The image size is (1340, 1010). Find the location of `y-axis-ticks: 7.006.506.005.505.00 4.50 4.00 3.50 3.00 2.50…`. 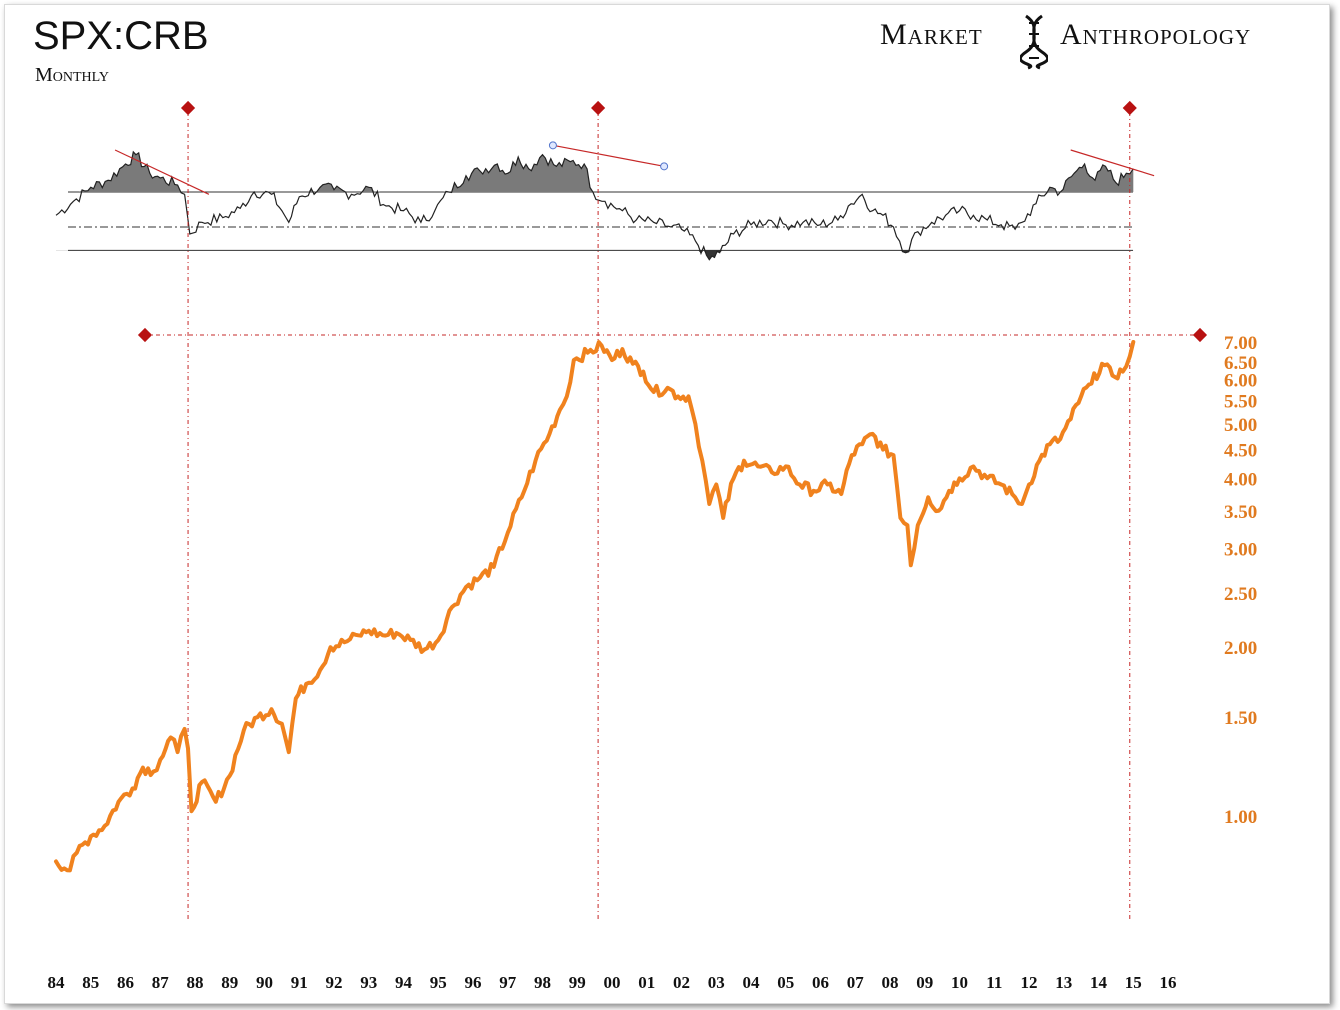

y-axis-ticks: 7.006.506.005.505.00 4.50 4.00 3.50 3.00 2.50… is located at coordinates (1240, 580).